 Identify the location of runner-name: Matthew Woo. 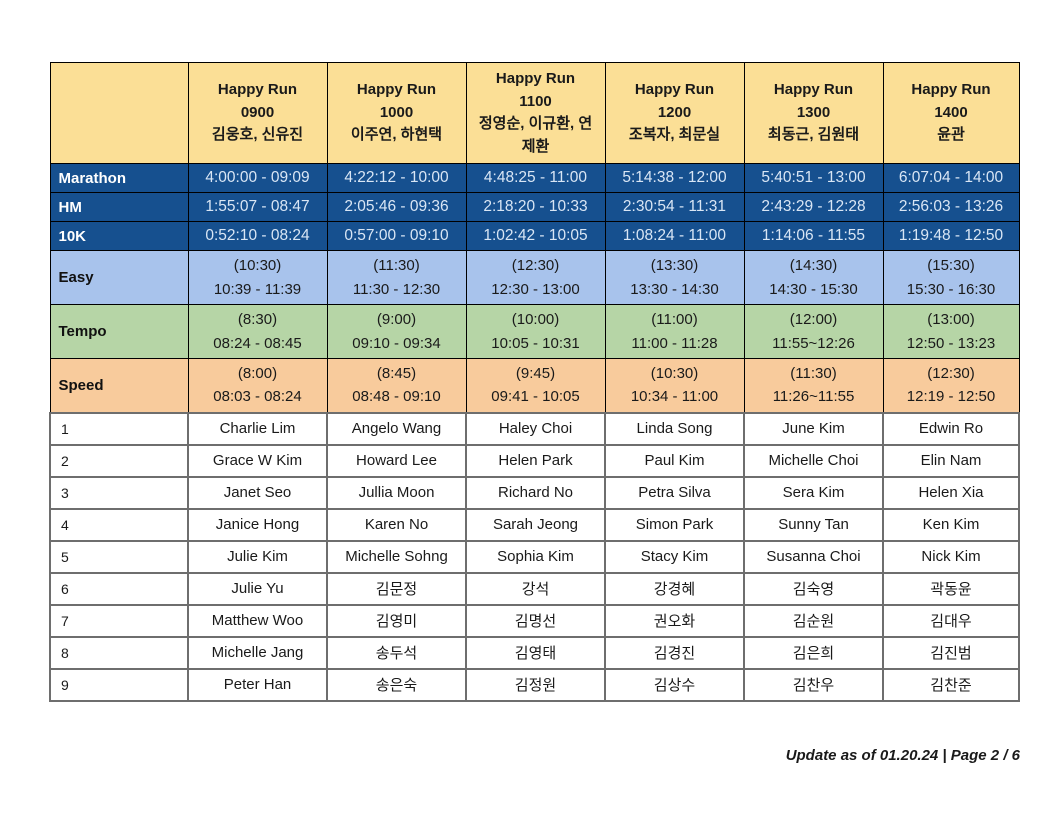
(257, 620).